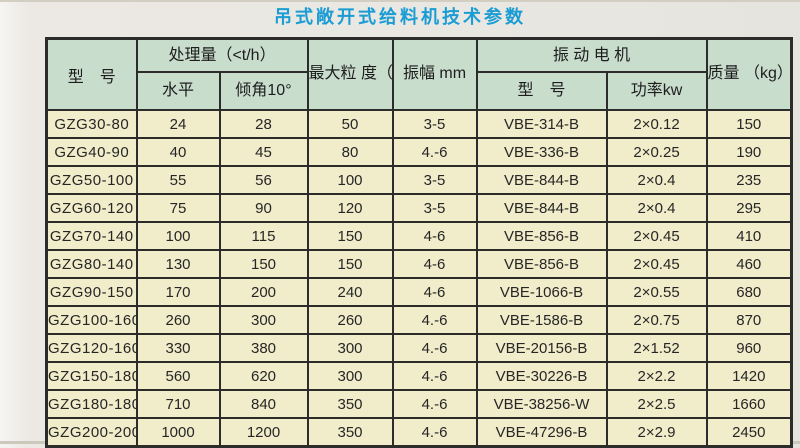 The height and width of the screenshot is (448, 800). Describe the element at coordinates (178, 208) in the screenshot. I see `cell-horizontal: 75` at that location.